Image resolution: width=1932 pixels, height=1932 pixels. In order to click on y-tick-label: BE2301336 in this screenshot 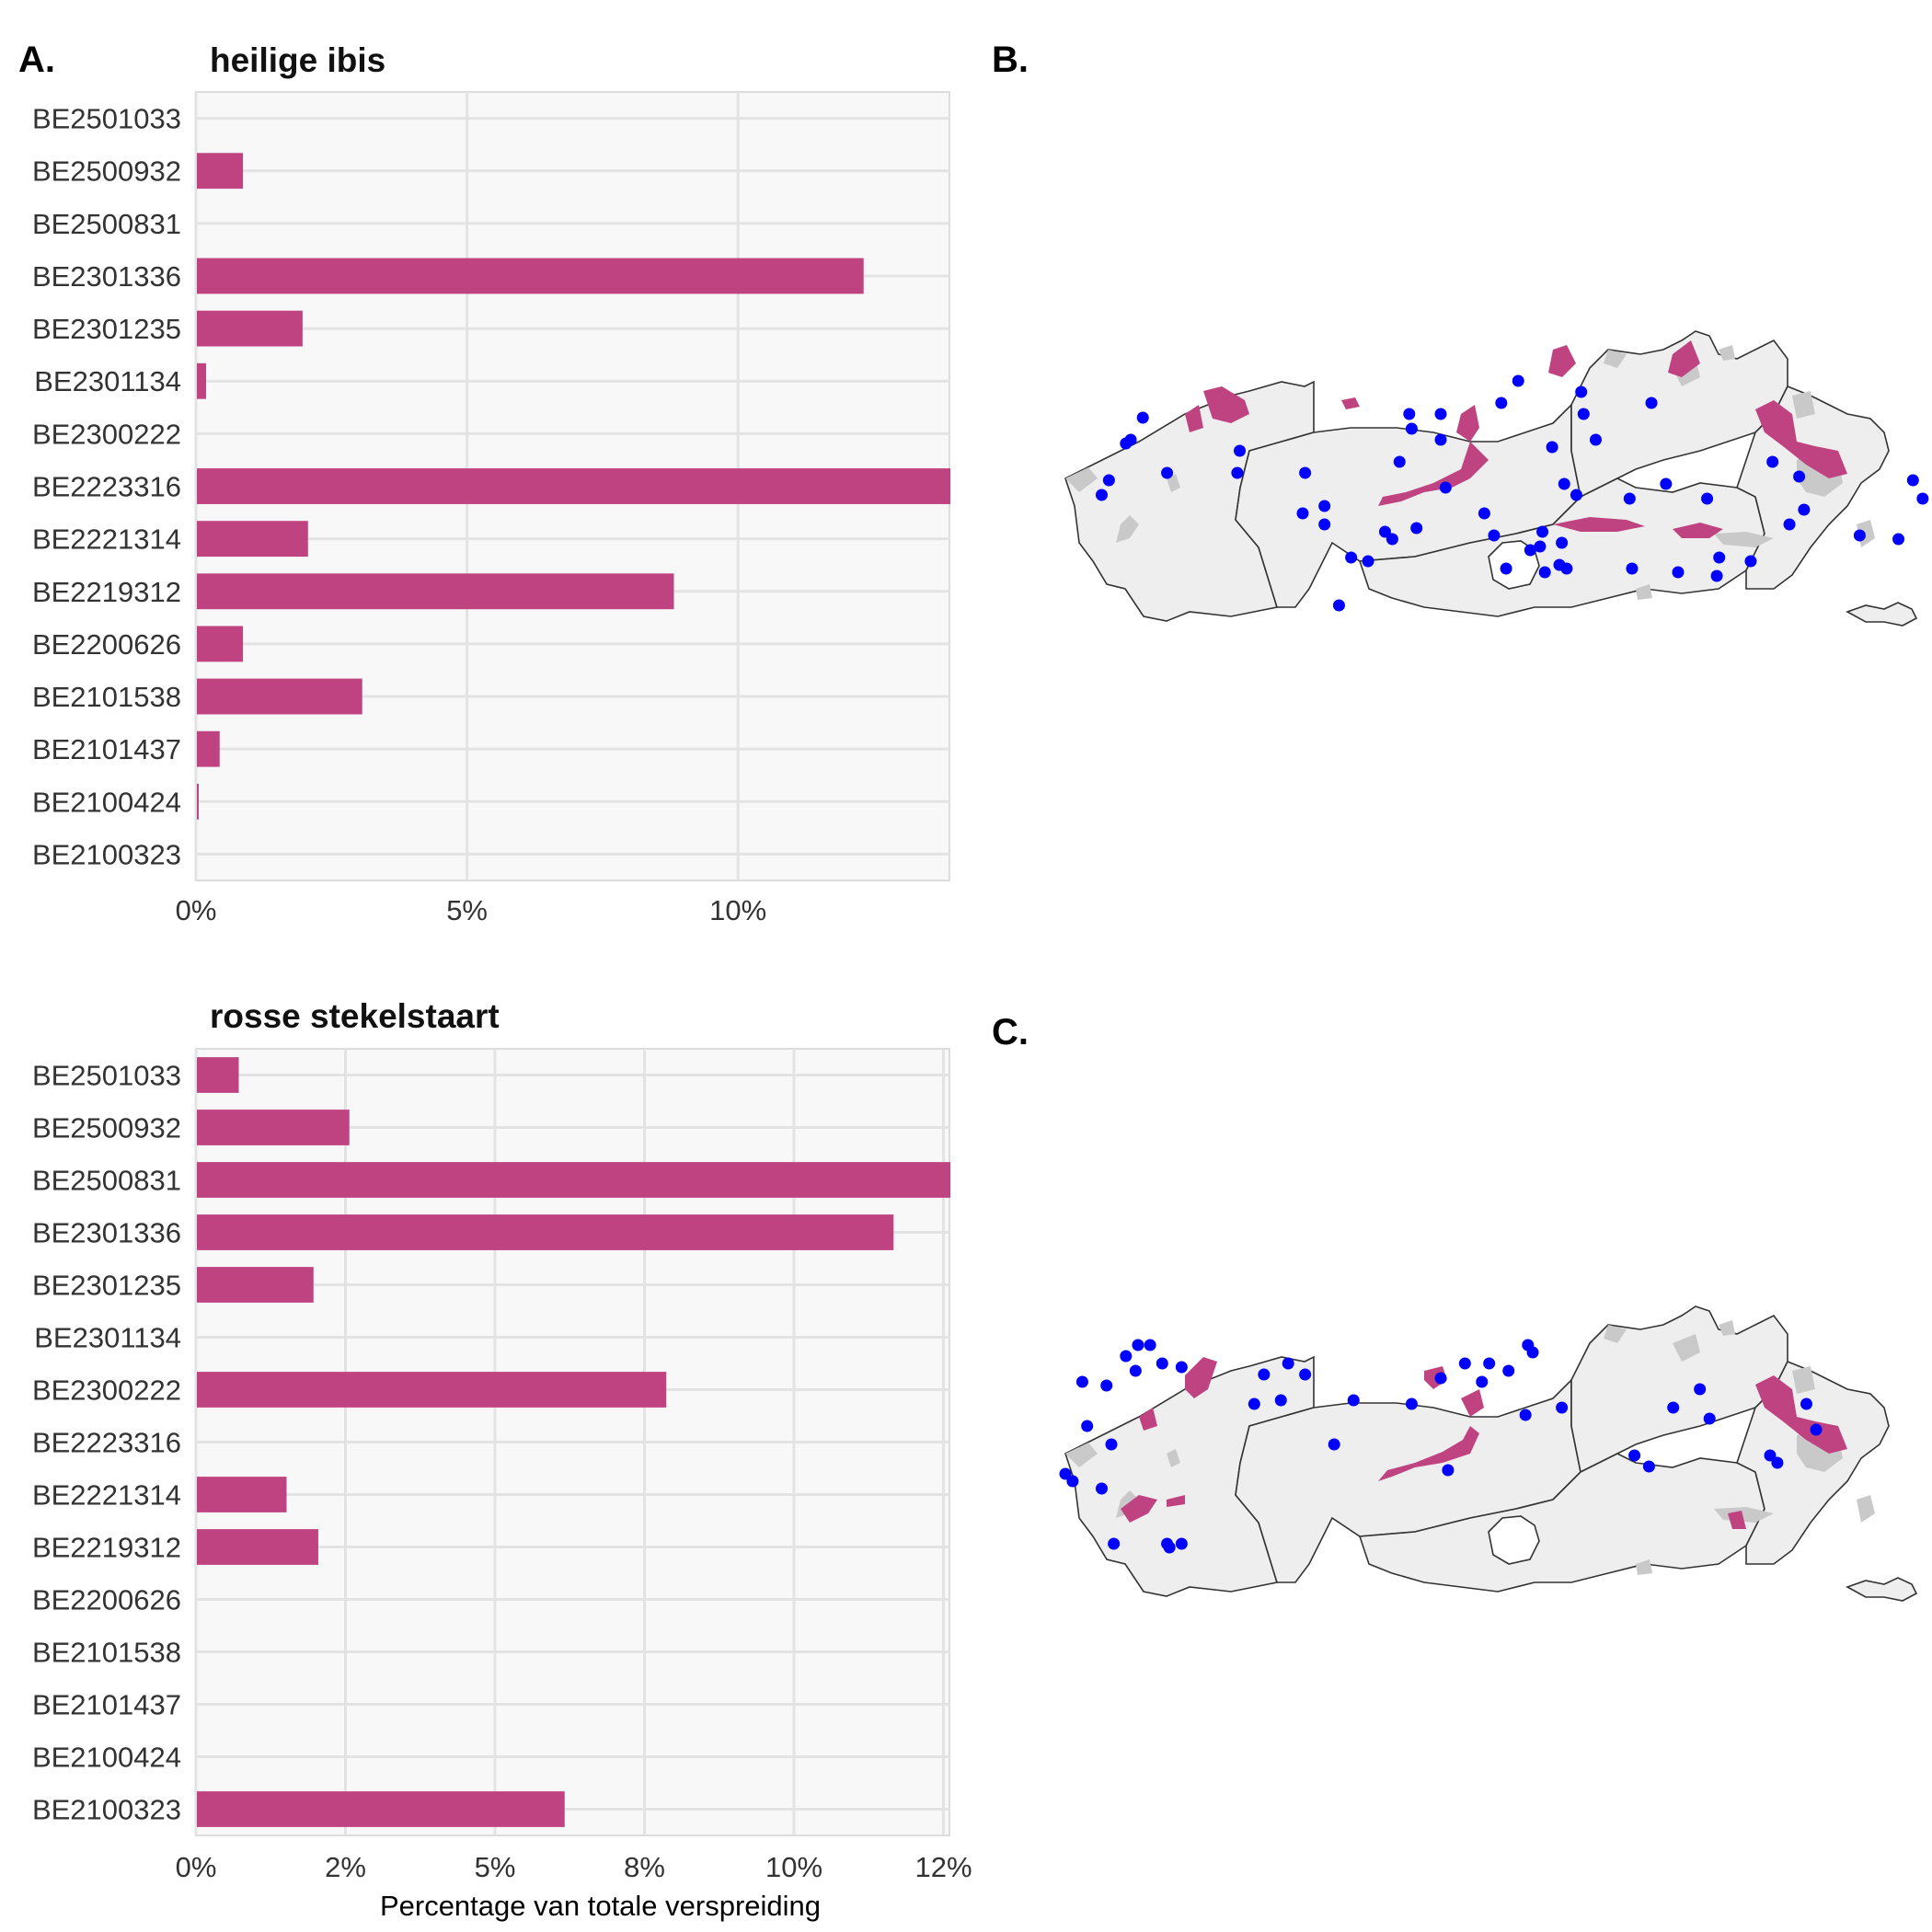, I will do `click(106, 276)`.